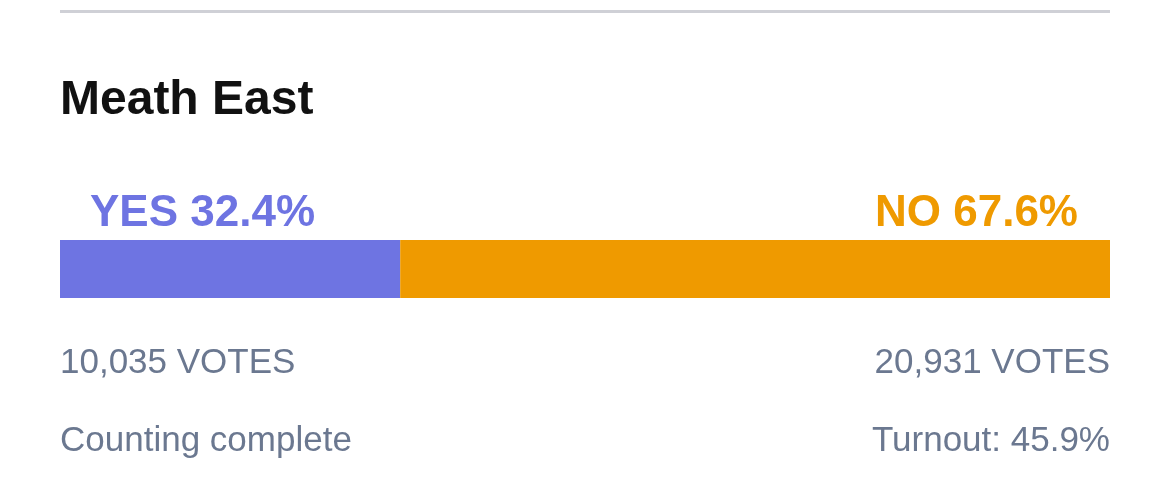 The height and width of the screenshot is (483, 1170). Describe the element at coordinates (134, 210) in the screenshot. I see `series-label: YES` at that location.